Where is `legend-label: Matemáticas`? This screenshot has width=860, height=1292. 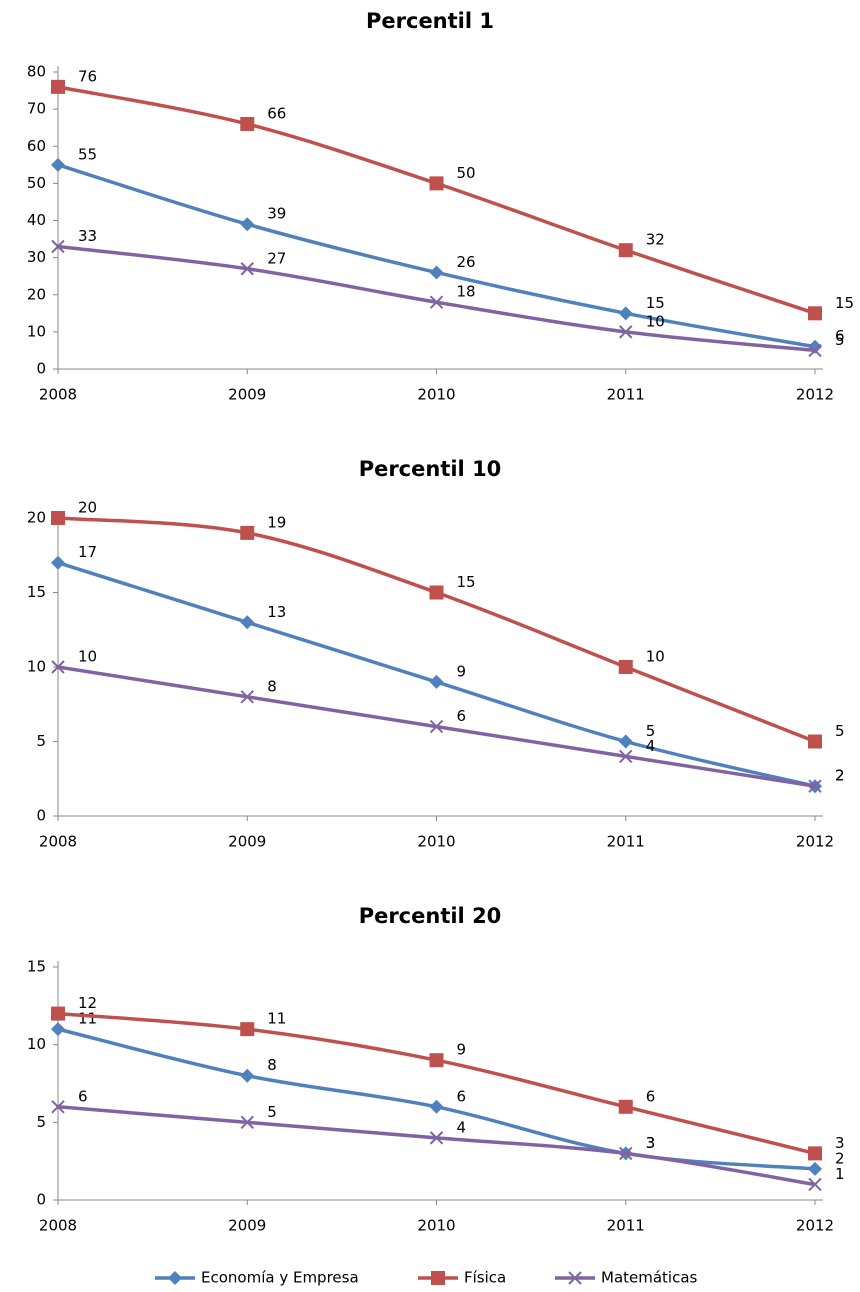
legend-label: Matemáticas is located at coordinates (649, 1278).